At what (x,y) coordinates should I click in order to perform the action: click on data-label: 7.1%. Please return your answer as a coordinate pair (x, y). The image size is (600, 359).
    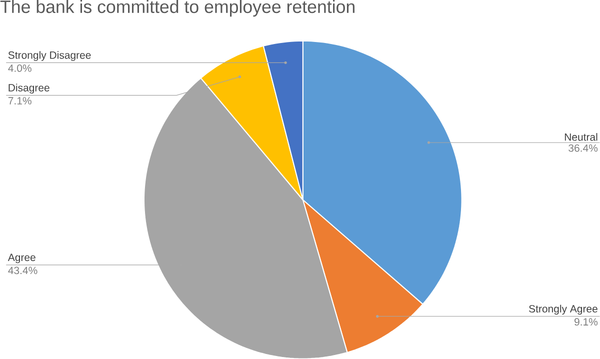
    Looking at the image, I should click on (20, 100).